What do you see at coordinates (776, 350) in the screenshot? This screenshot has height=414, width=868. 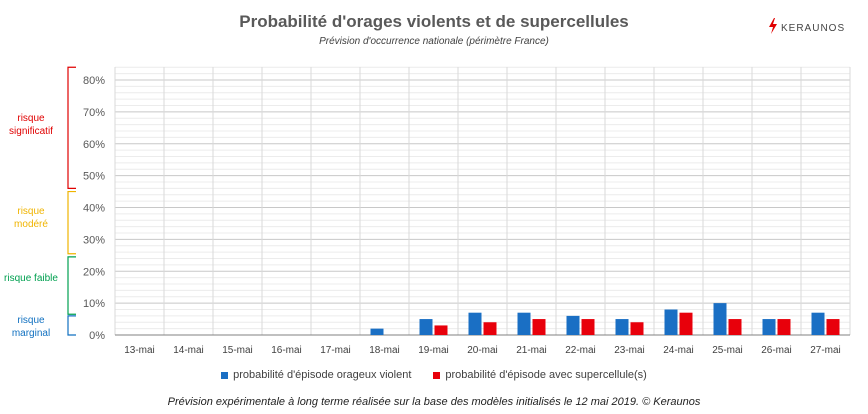 I see `x-tick-label: 26-mai` at bounding box center [776, 350].